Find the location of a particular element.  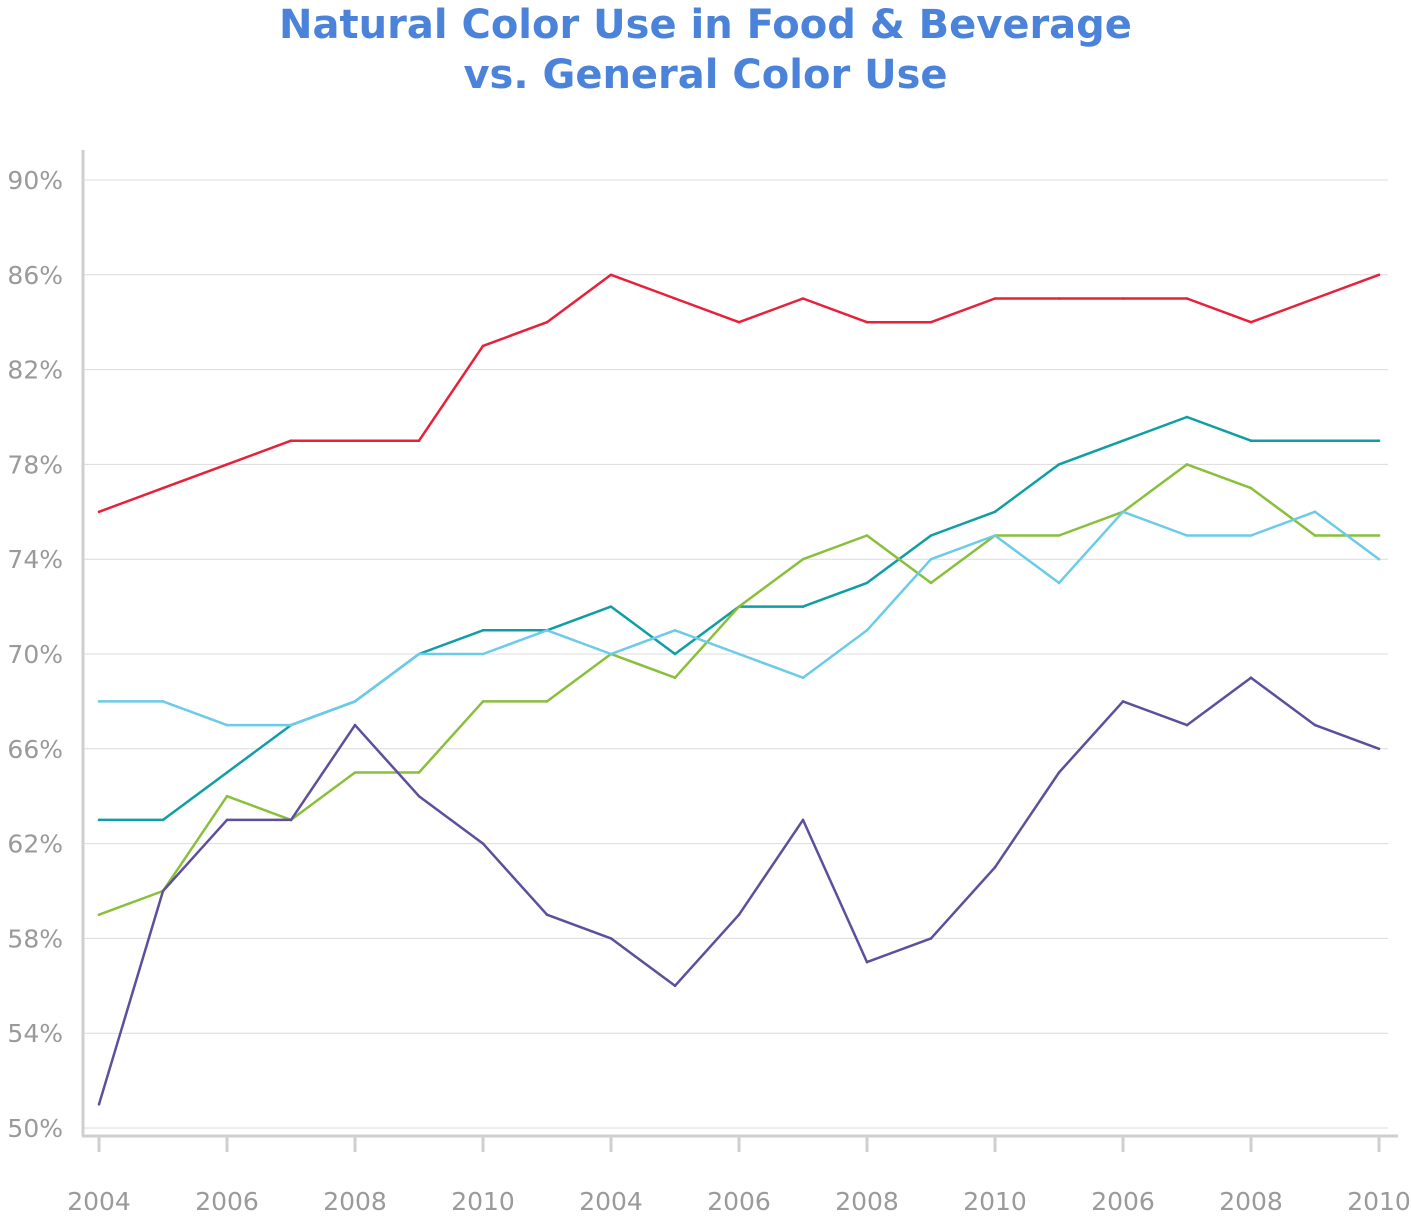

y-tick-label: 54% is located at coordinates (35, 1033).